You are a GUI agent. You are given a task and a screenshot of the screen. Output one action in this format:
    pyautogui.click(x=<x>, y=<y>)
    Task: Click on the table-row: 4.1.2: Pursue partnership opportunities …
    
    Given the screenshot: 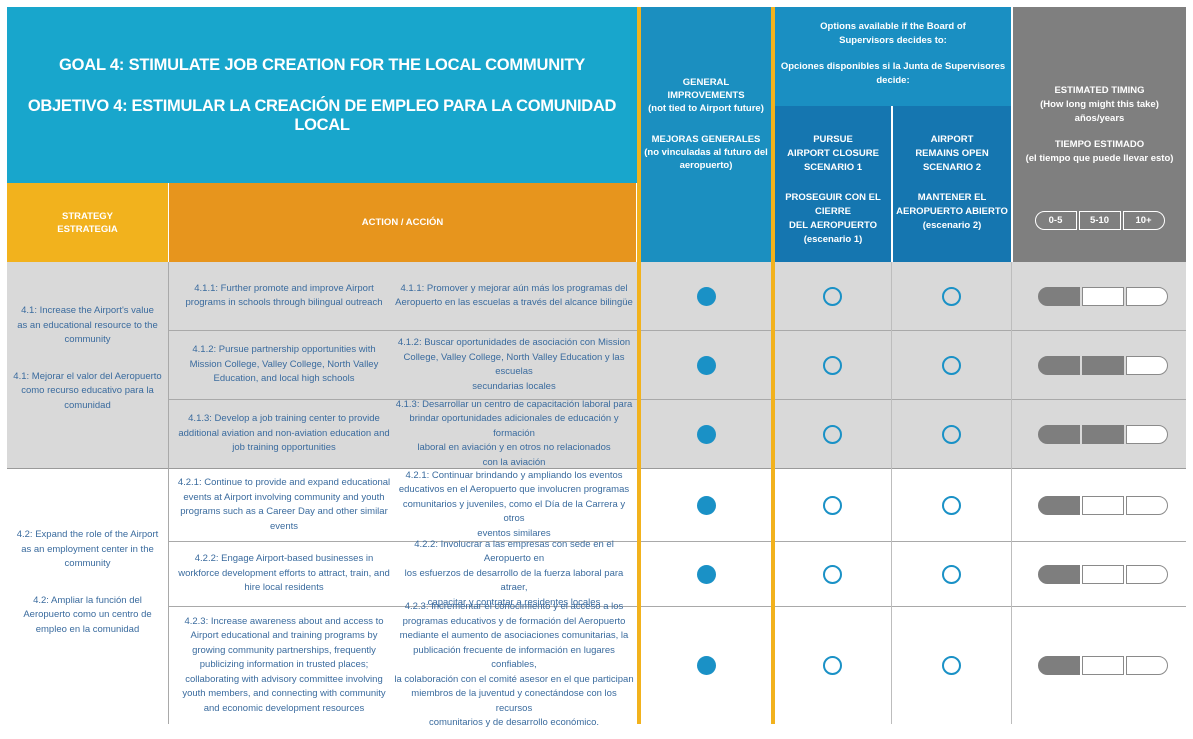 What is the action you would take?
    pyautogui.click(x=677, y=365)
    